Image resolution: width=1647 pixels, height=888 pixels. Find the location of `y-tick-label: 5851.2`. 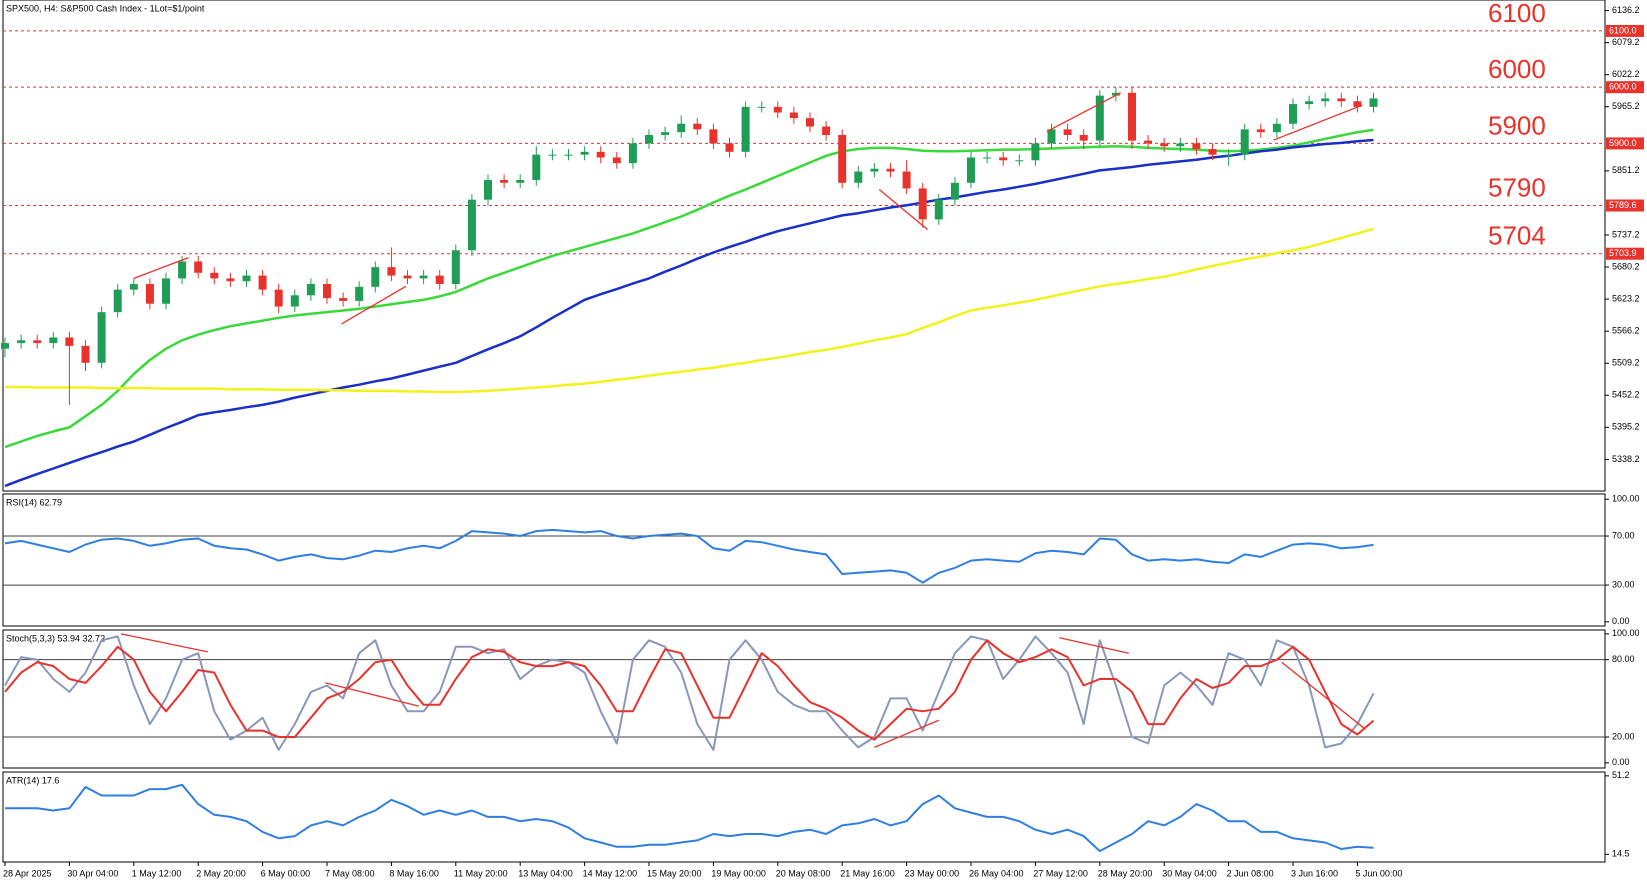

y-tick-label: 5851.2 is located at coordinates (1626, 170).